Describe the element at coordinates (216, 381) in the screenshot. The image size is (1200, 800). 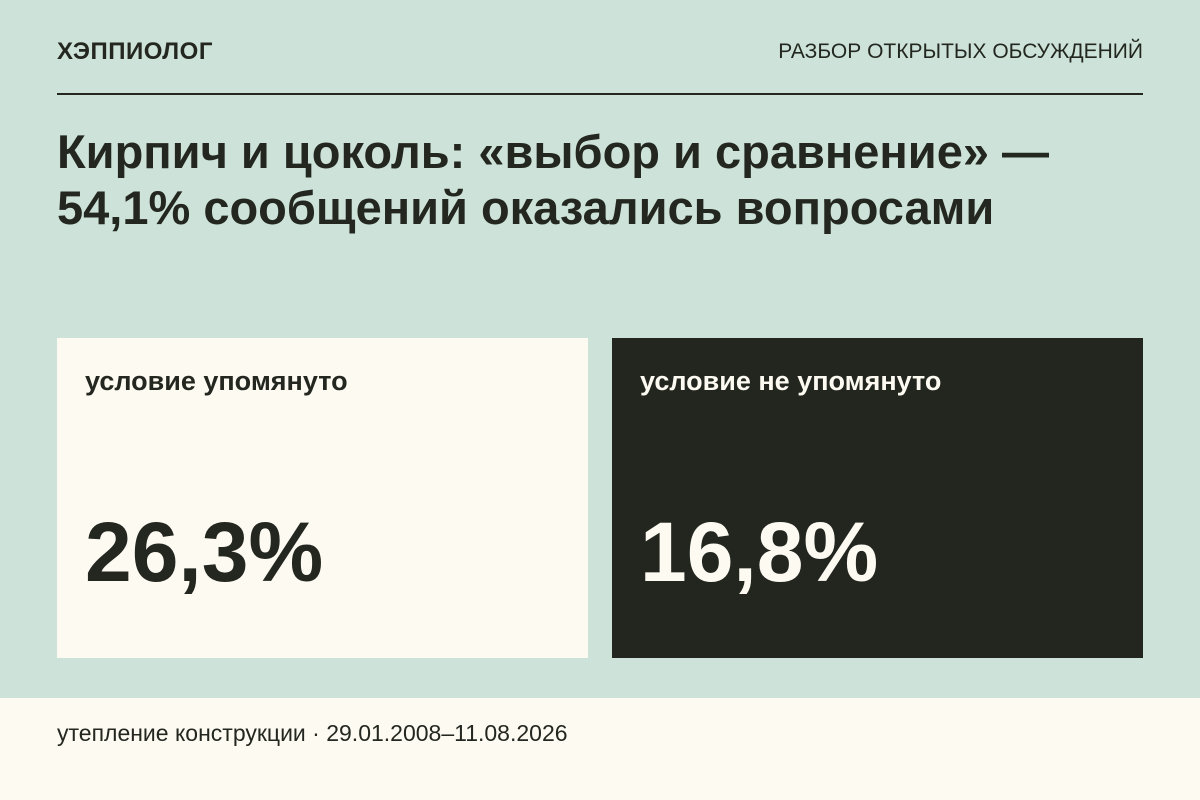
I see `stat-label: условие упомянуто` at that location.